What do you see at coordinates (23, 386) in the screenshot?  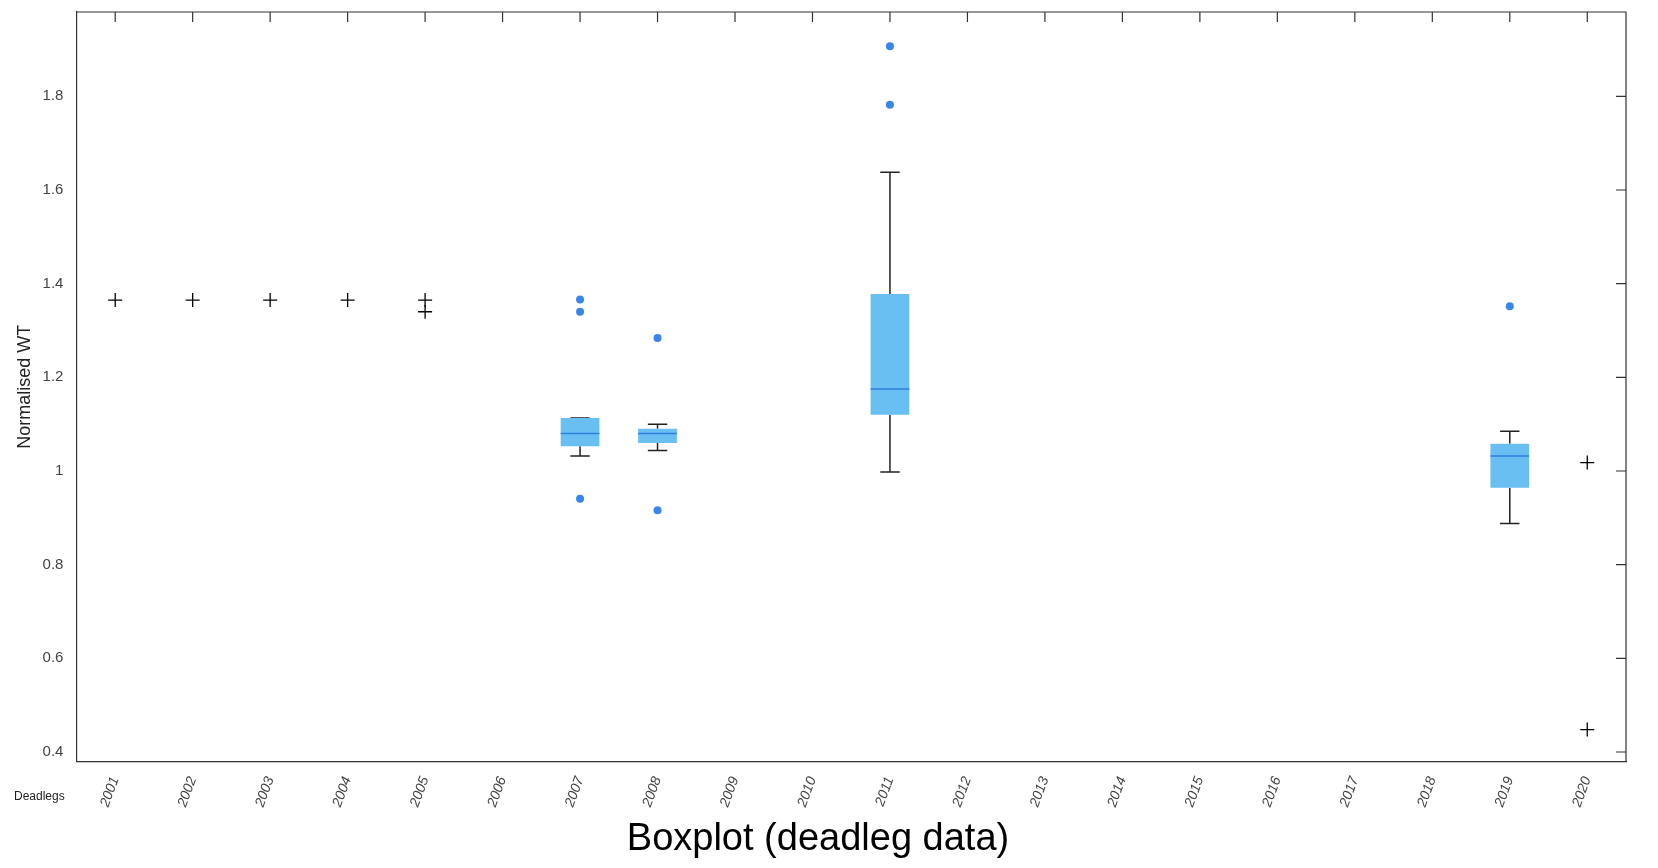 I see `y-axis-title: Normalised WT` at bounding box center [23, 386].